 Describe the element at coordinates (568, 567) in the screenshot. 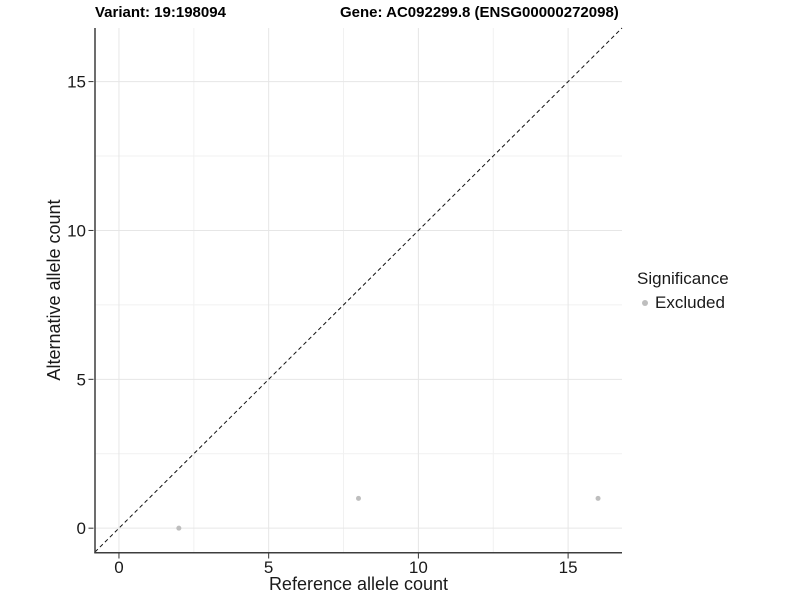

I see `x-tick-label: 15` at that location.